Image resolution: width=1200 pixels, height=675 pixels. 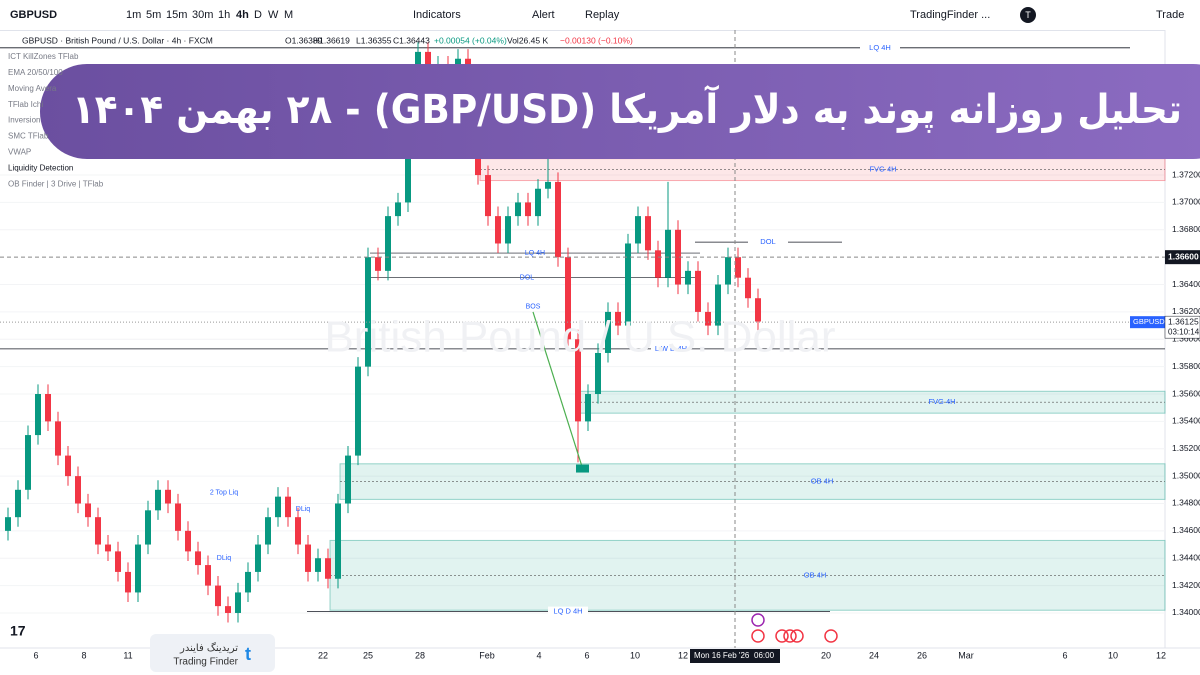 I want to click on y-tick-label: 1.34600, so click(x=1186, y=530).